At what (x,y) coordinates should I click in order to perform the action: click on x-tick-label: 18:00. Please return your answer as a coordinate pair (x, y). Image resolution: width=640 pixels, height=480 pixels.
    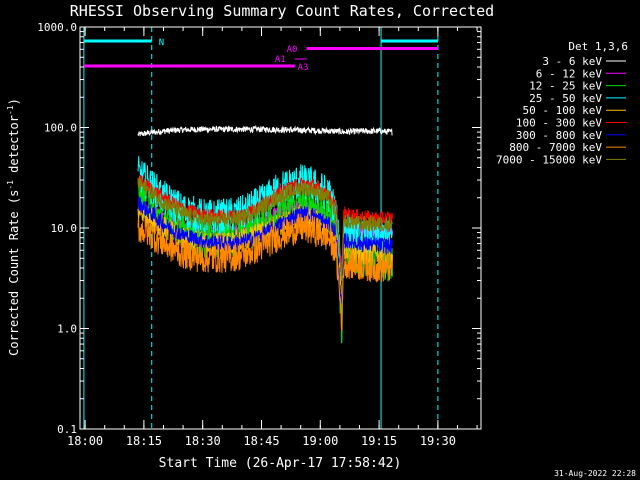
    Looking at the image, I should click on (85, 441).